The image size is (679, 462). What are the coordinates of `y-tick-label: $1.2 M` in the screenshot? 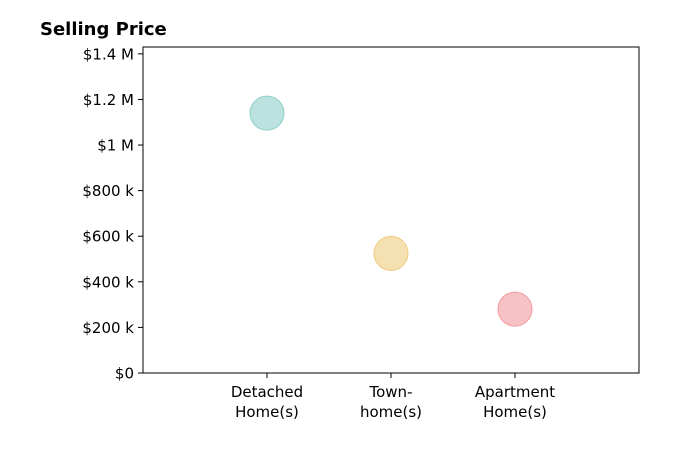 It's located at (108, 100).